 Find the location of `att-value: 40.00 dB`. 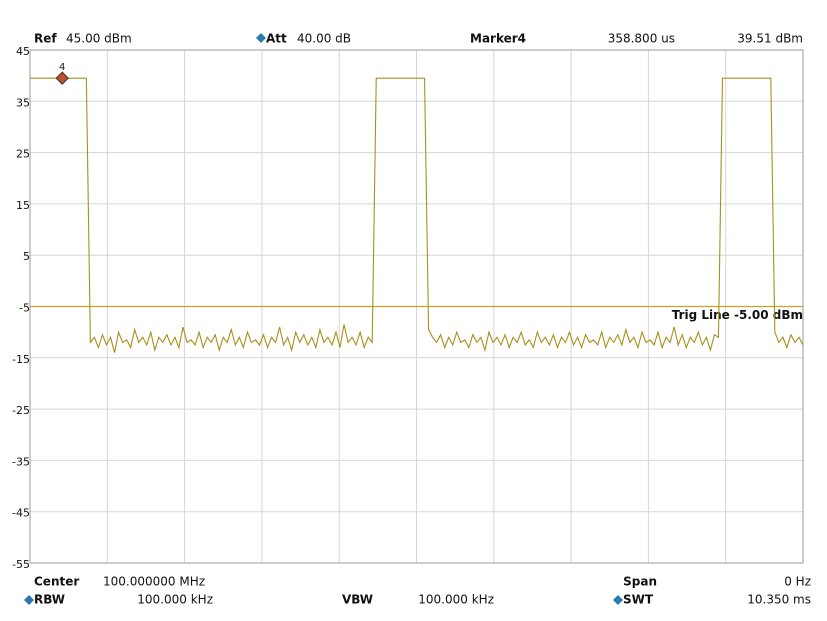

att-value: 40.00 dB is located at coordinates (324, 39).